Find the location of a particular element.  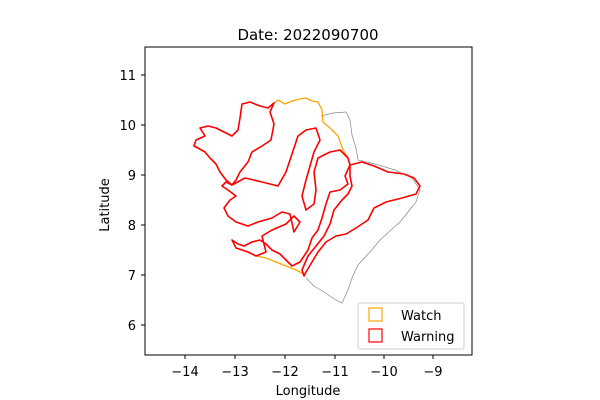

y-tick-label: 7 is located at coordinates (132, 276).